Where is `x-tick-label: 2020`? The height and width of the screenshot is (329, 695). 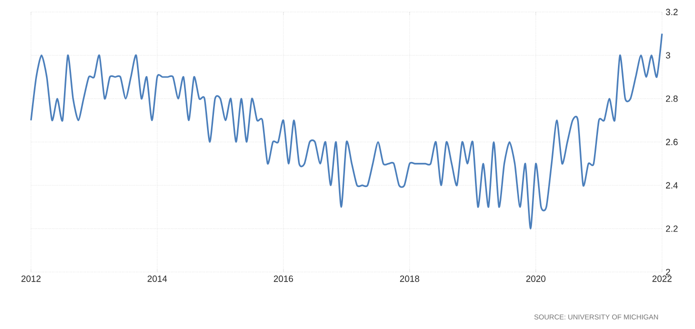 x-tick-label: 2020 is located at coordinates (536, 279).